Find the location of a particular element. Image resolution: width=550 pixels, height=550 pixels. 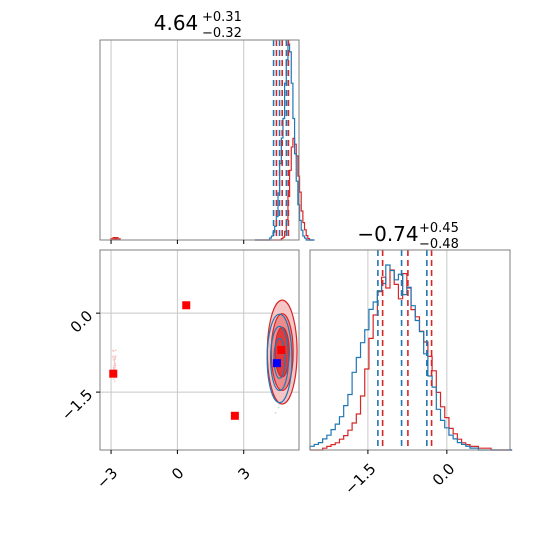

param1-title-plus: +0.31 is located at coordinates (222, 17).